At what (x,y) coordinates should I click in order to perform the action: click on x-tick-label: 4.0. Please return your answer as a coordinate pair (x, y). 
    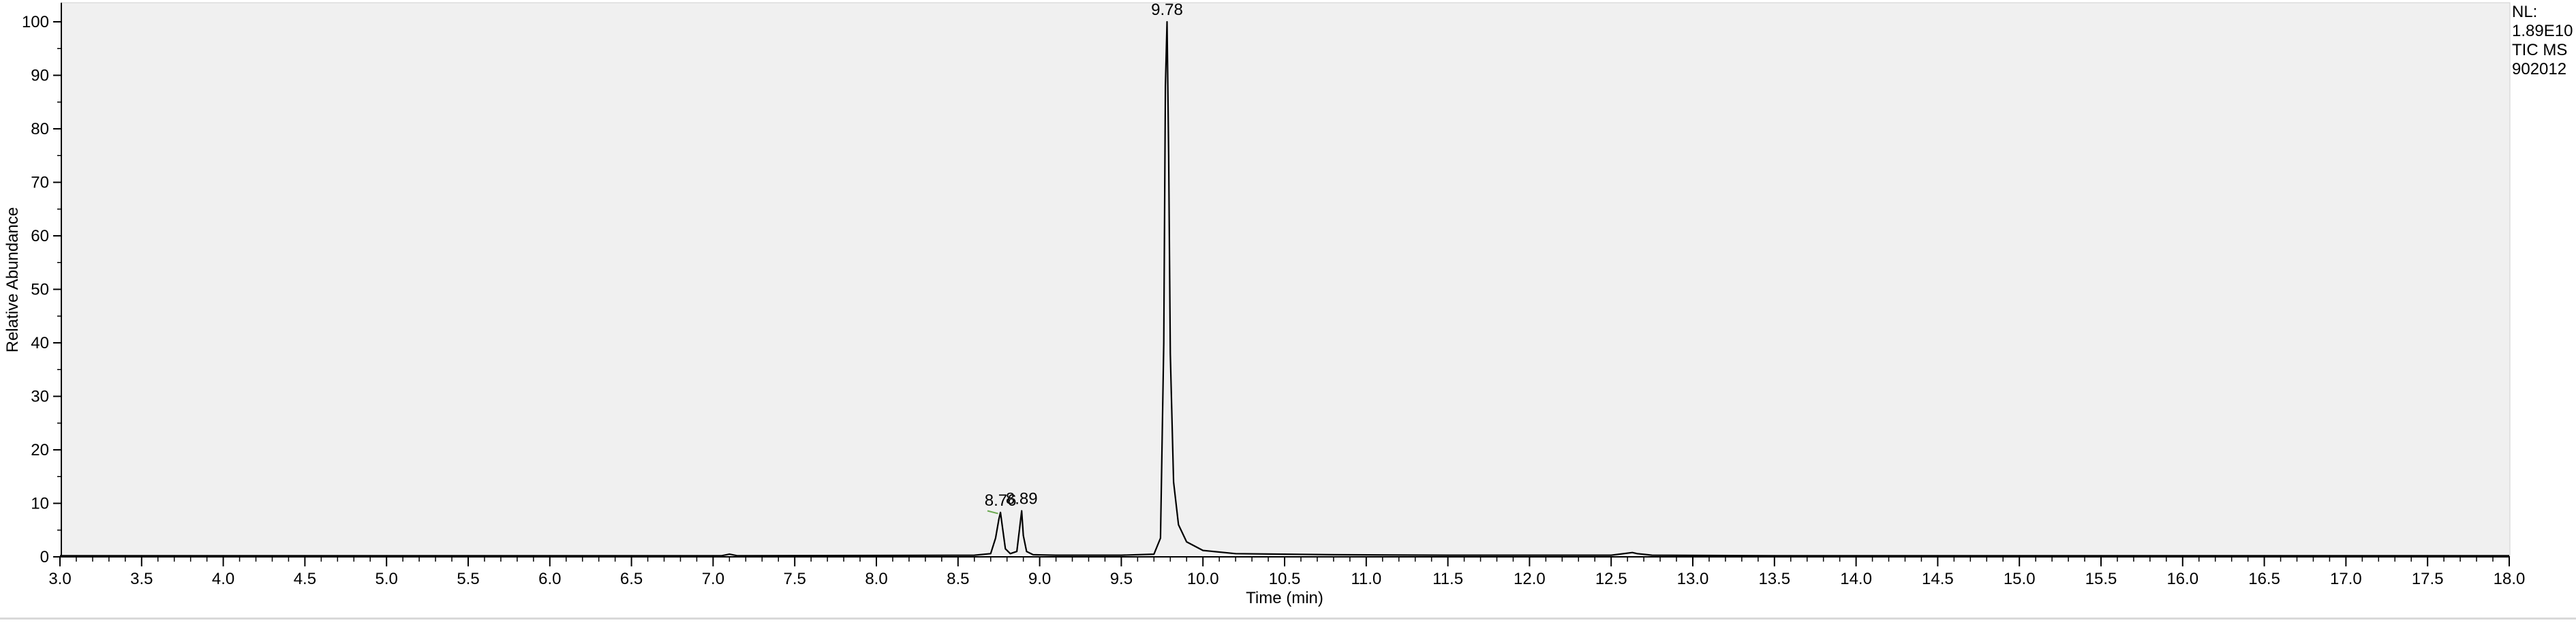
    Looking at the image, I should click on (223, 579).